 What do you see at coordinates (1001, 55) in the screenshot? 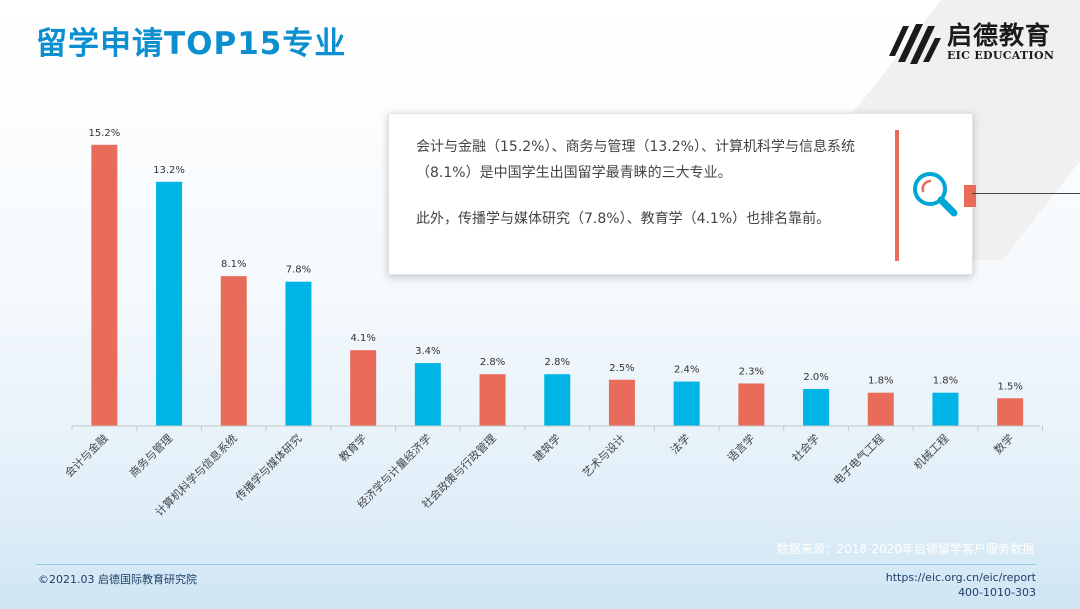
I see `logo-name-en: EIC EDUCATION` at bounding box center [1001, 55].